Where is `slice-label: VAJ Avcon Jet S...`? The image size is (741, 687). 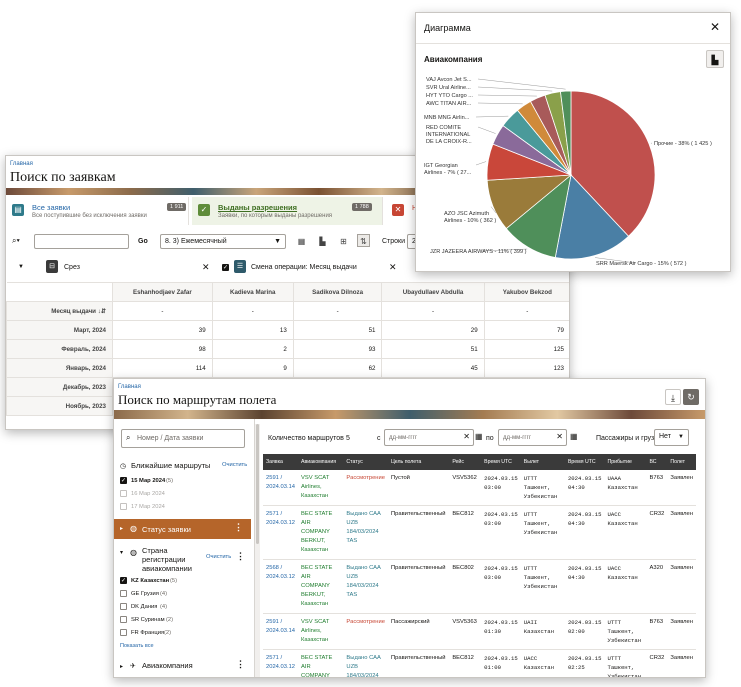
slice-label: VAJ Avcon Jet S... is located at coordinates (449, 80).